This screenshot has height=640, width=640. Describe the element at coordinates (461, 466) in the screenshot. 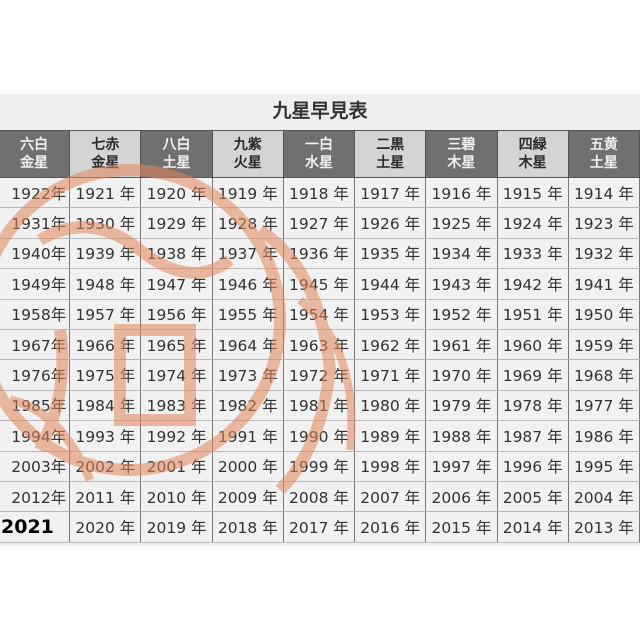

I see `year-cell: 1997 年` at that location.